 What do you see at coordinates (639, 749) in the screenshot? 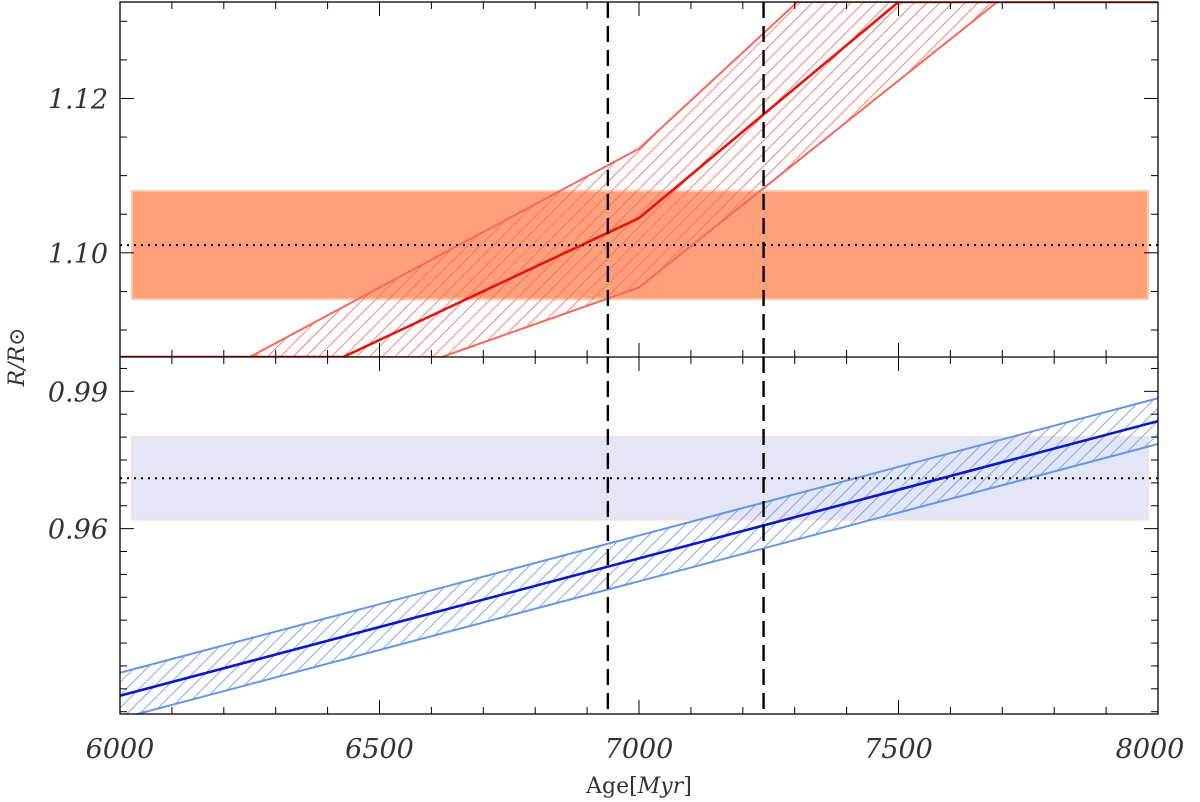
I see `xtick-label-7000: 7000` at bounding box center [639, 749].